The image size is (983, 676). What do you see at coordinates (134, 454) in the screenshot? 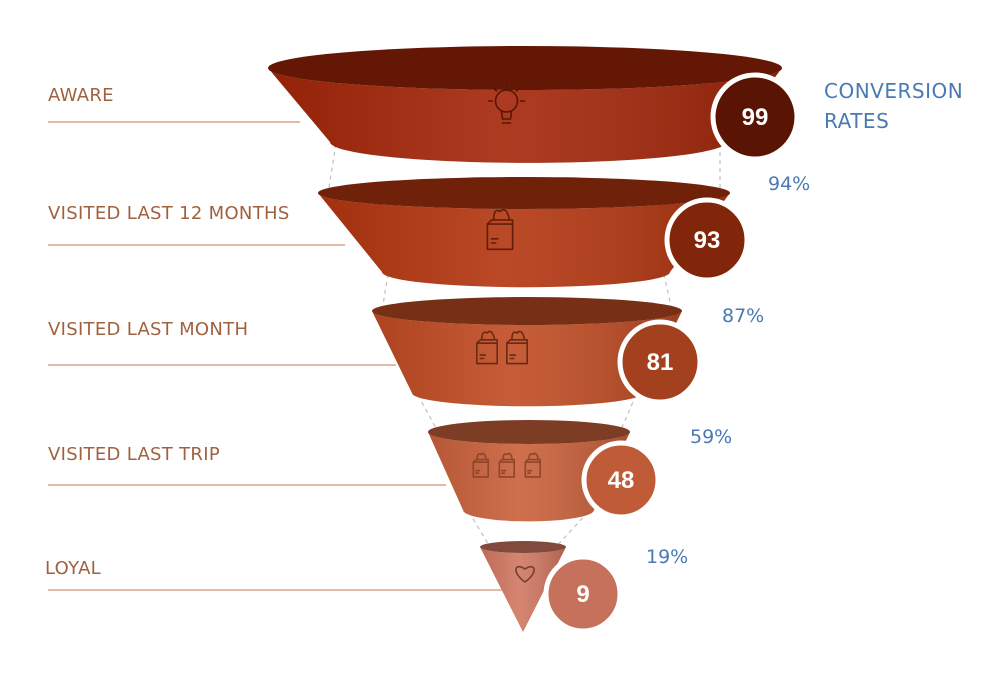
I see `stage-label: VISITED LAST TRIP` at bounding box center [134, 454].